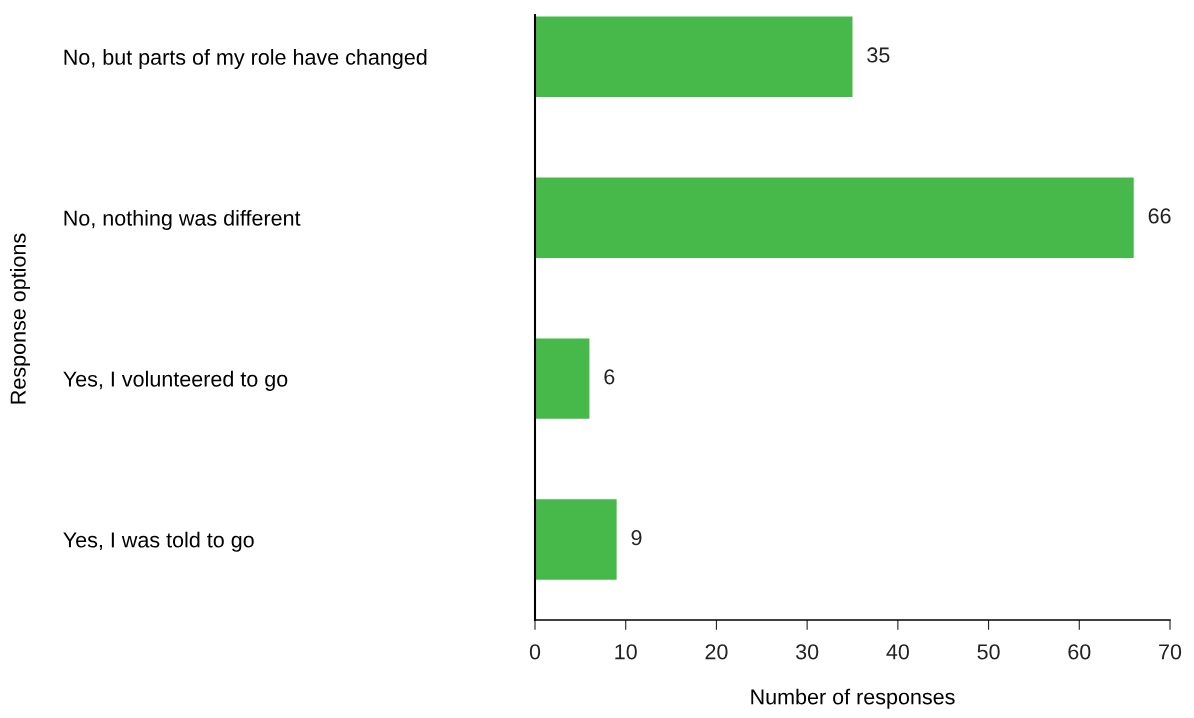 The height and width of the screenshot is (718, 1194). What do you see at coordinates (1079, 652) in the screenshot?
I see `x-tick-label: 60` at bounding box center [1079, 652].